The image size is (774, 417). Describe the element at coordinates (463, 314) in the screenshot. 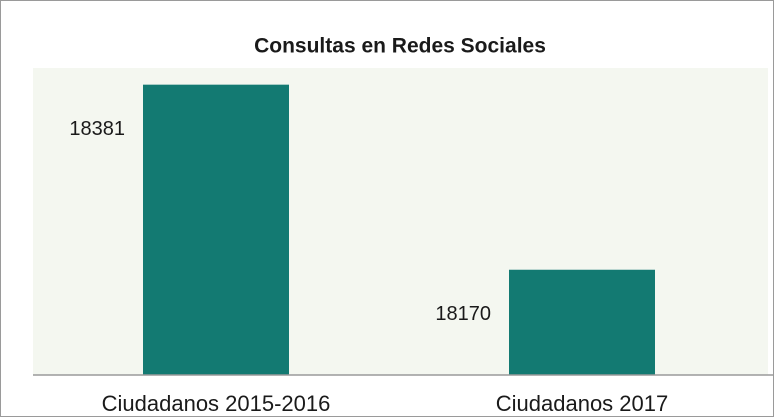

I see `data-label: 18170` at that location.